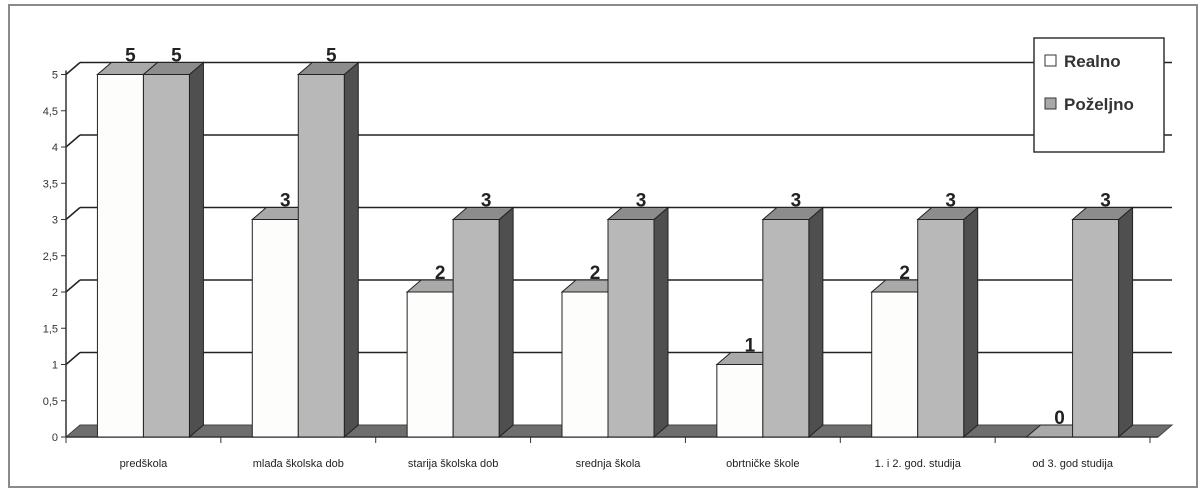 This screenshot has height=492, width=1203. Describe the element at coordinates (50, 257) in the screenshot. I see `y-tick-label: 2,5` at that location.